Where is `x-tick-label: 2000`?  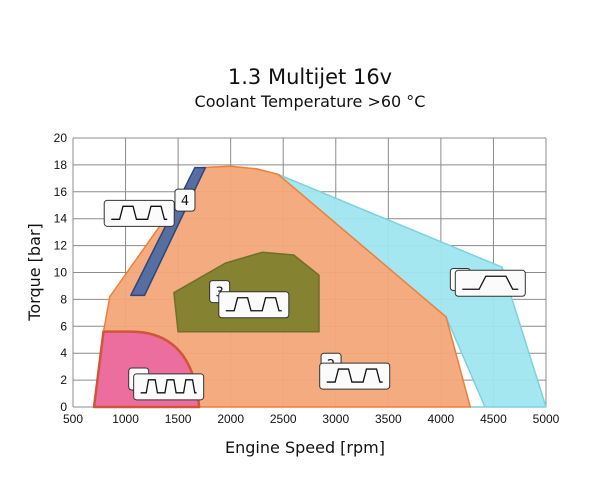 x-tick-label: 2000 is located at coordinates (230, 419).